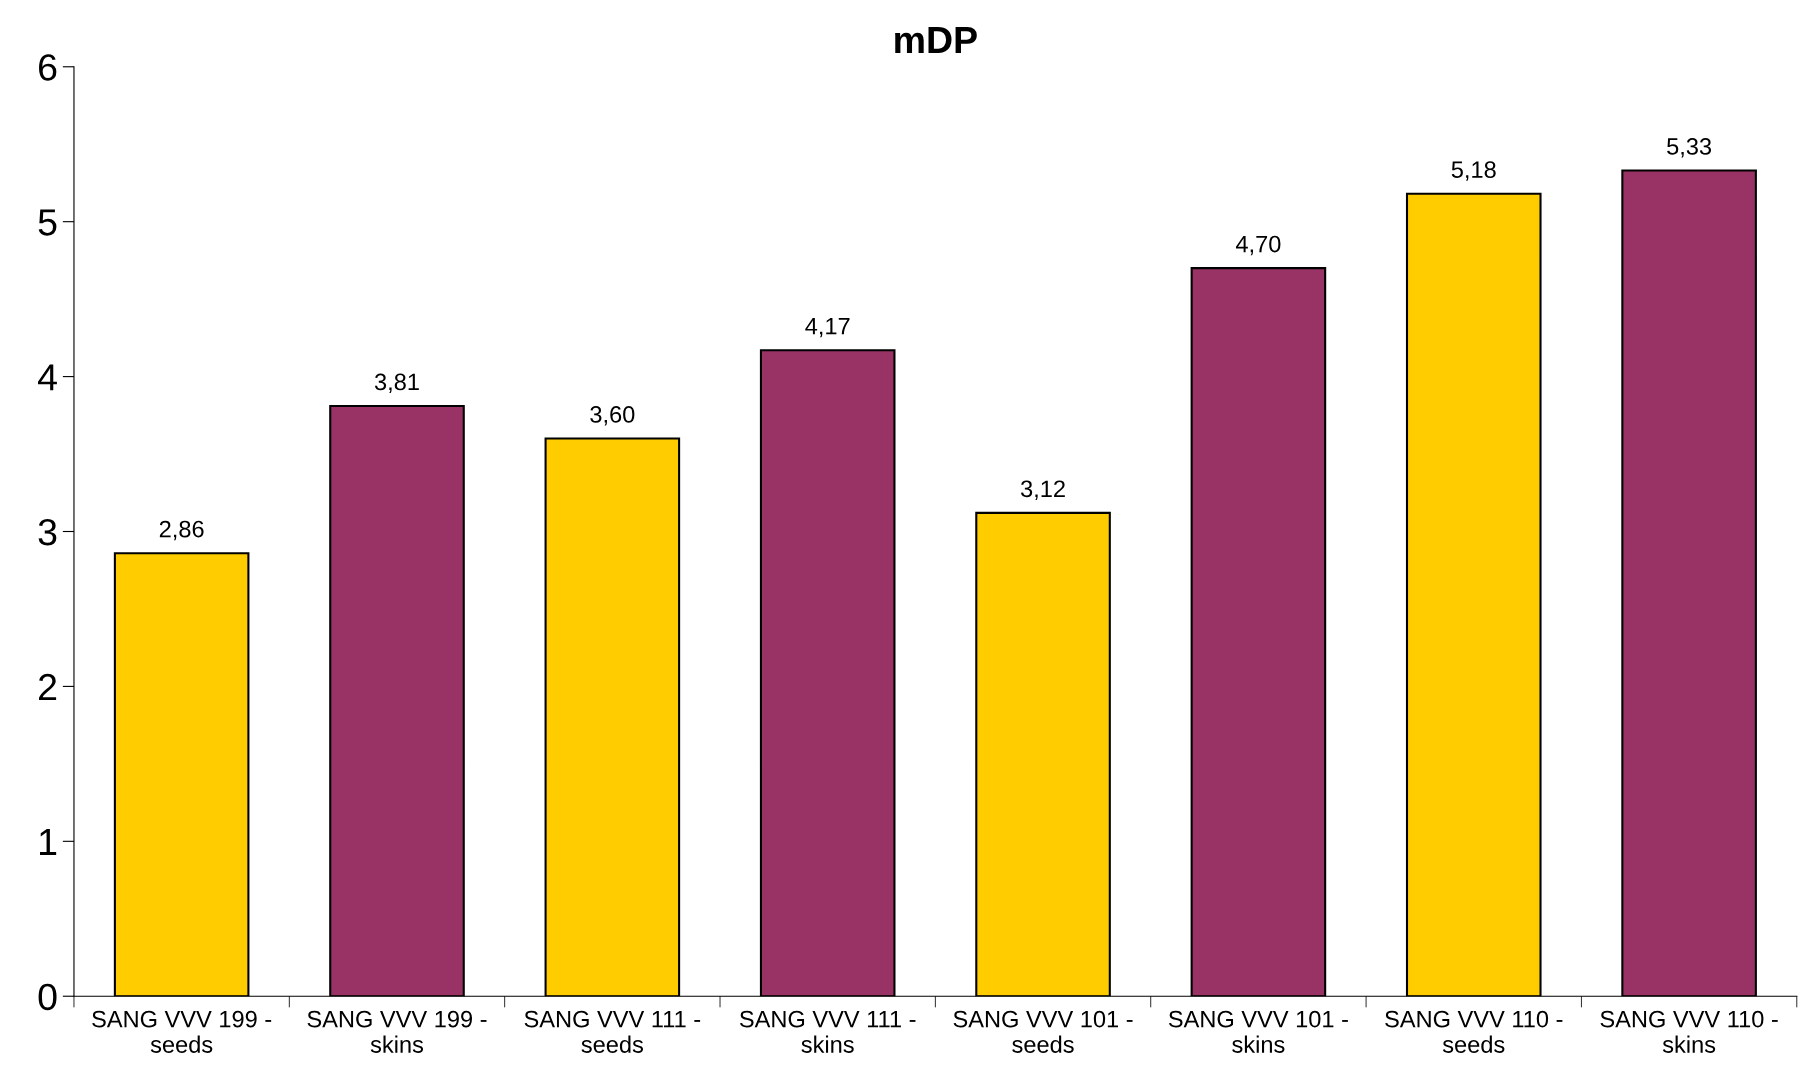  Describe the element at coordinates (47, 222) in the screenshot. I see `y-tick-label: 5` at that location.